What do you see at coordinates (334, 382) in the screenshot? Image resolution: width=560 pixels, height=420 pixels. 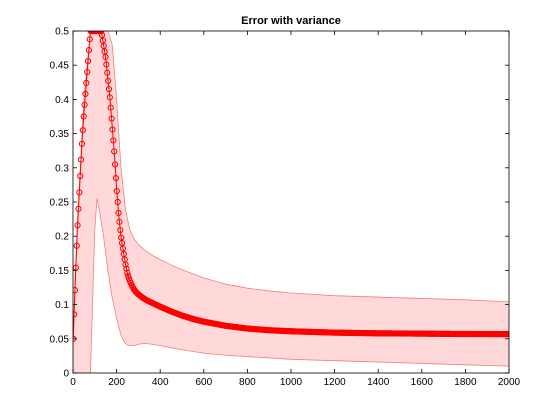 I see `x-tick-label: 1200` at bounding box center [334, 382].